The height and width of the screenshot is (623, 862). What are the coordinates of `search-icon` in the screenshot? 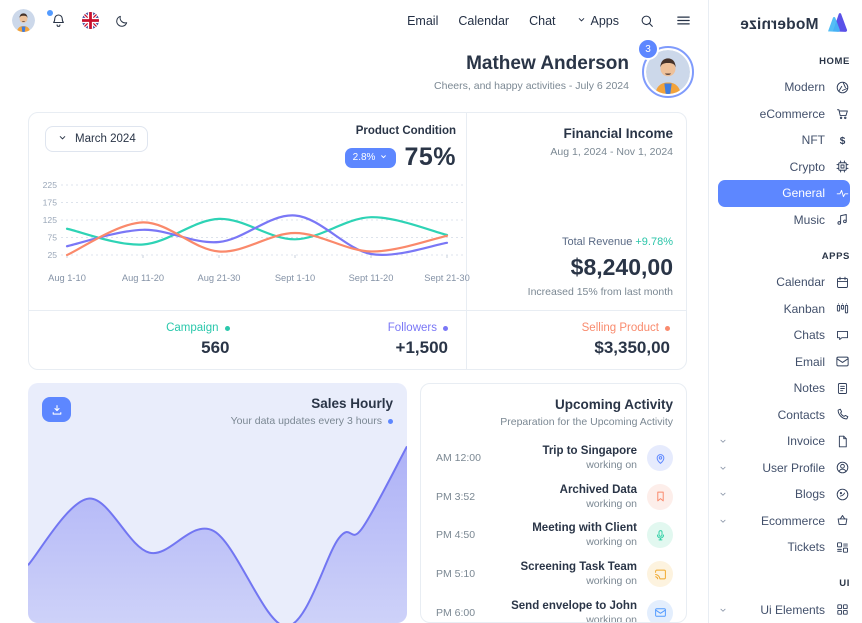 It's located at (647, 21).